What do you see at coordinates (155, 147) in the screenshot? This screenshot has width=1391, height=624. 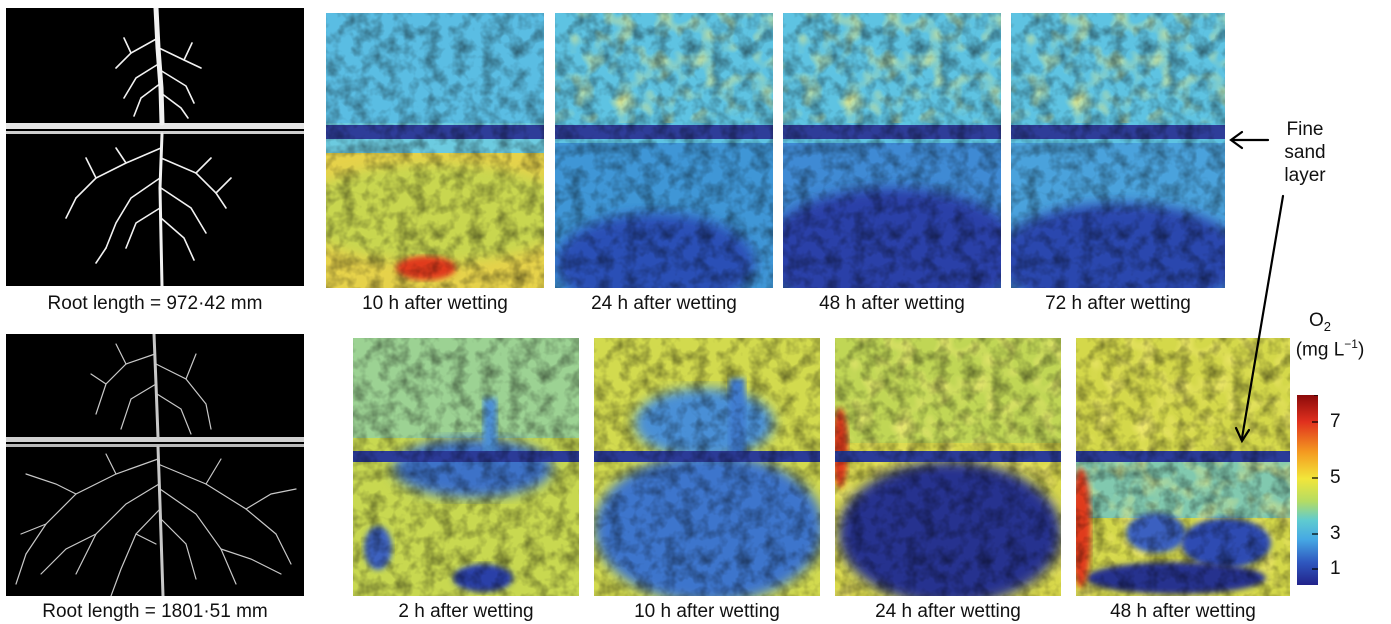 I see `root-image-top` at bounding box center [155, 147].